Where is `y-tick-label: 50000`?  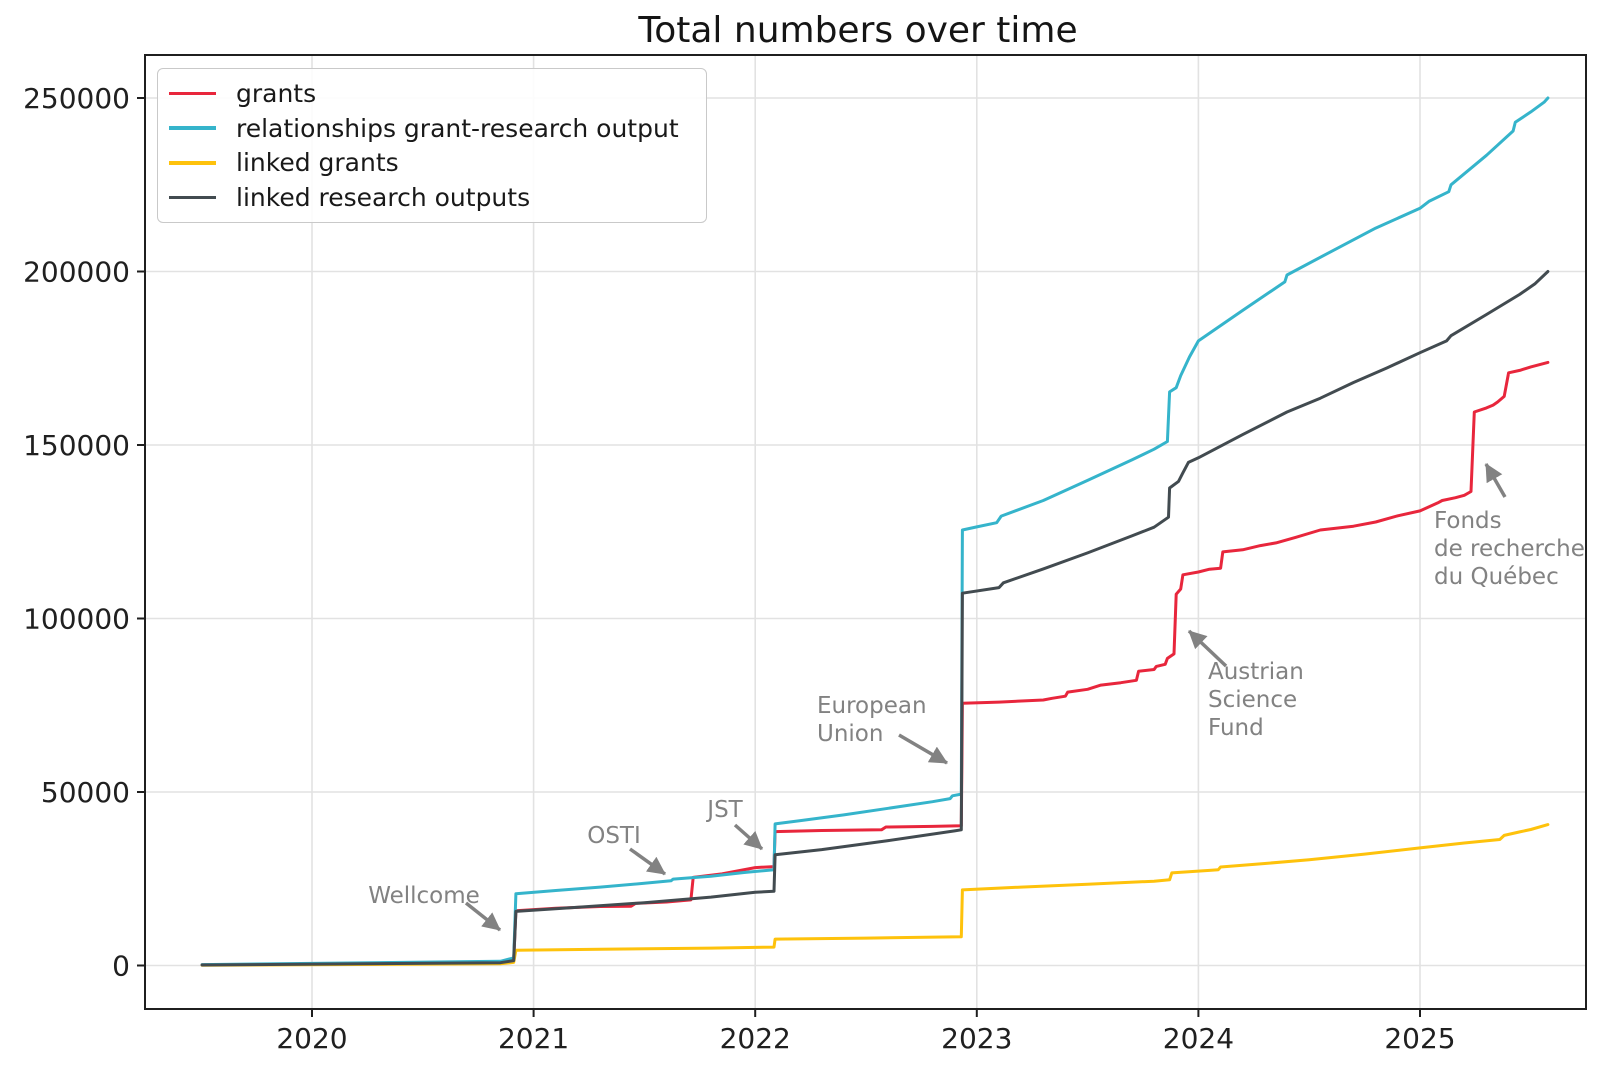 y-tick-label: 50000 is located at coordinates (85, 792).